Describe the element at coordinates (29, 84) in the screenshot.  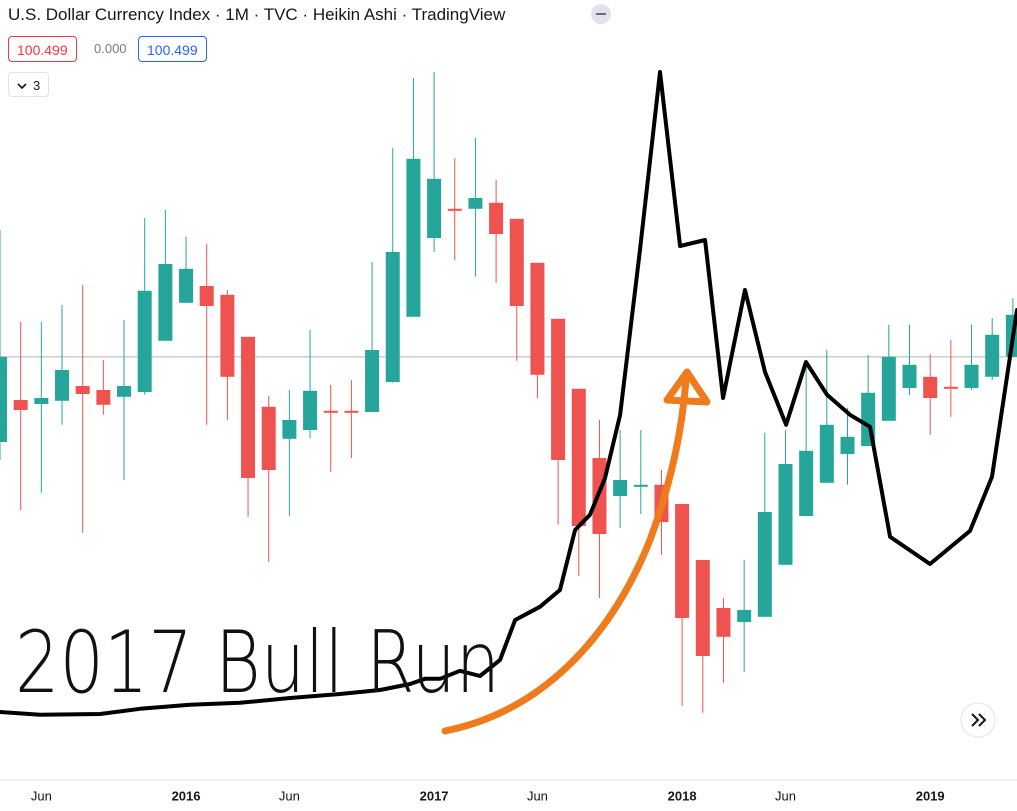
I see `indicator-toggle: 3` at that location.